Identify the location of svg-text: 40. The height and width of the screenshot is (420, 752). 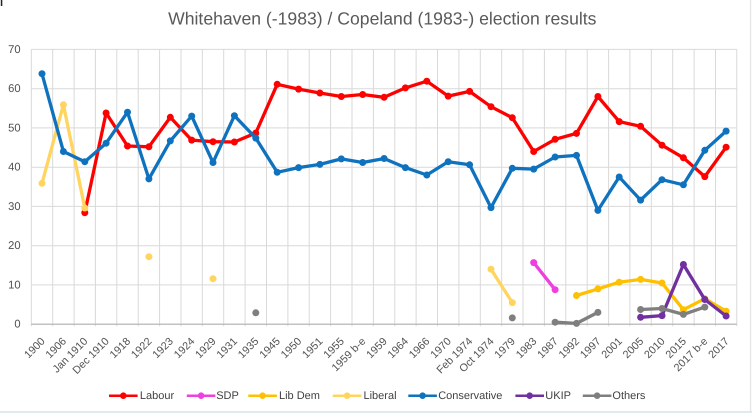
(14, 168).